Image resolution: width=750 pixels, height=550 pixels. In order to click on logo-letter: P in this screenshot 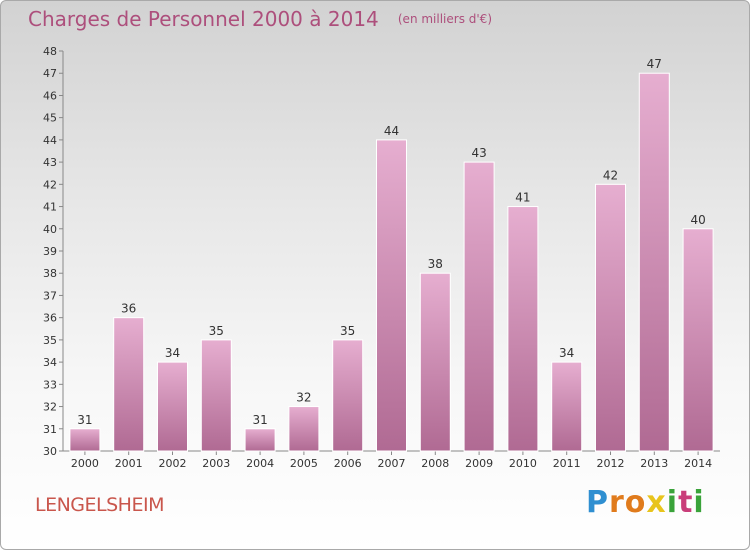, I will do `click(597, 502)`.